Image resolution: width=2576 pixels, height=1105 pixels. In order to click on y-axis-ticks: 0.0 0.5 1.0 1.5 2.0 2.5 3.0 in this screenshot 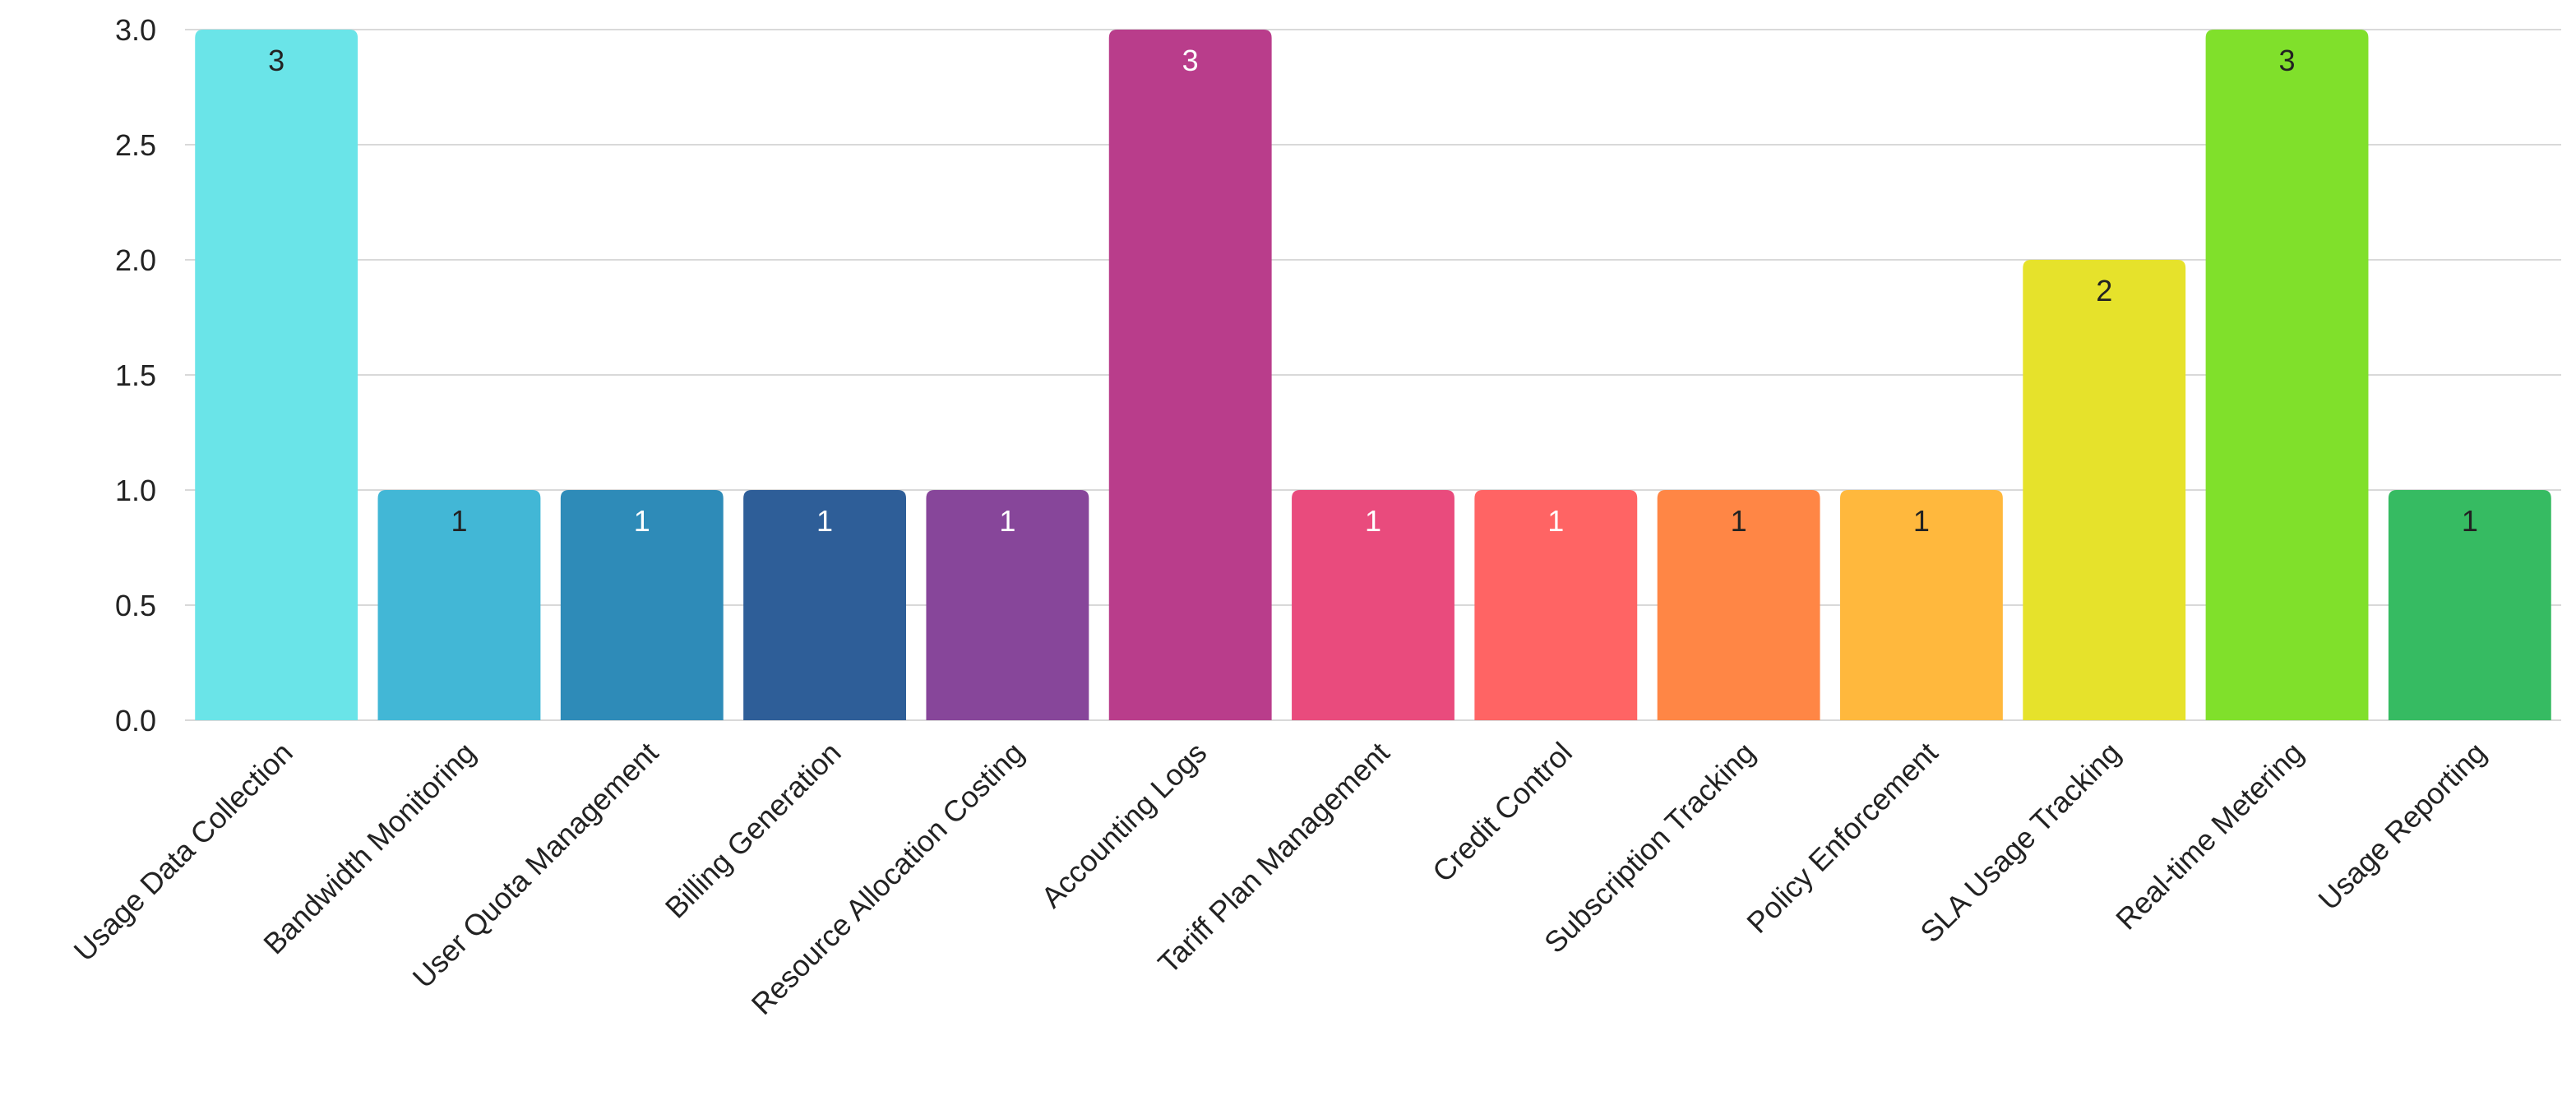, I will do `click(135, 375)`.